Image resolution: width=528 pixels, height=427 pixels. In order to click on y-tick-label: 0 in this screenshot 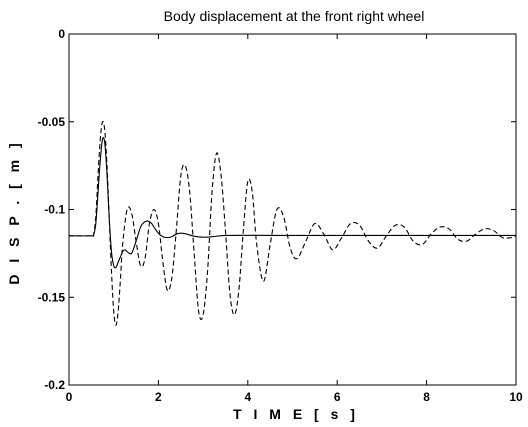, I will do `click(61, 34)`.